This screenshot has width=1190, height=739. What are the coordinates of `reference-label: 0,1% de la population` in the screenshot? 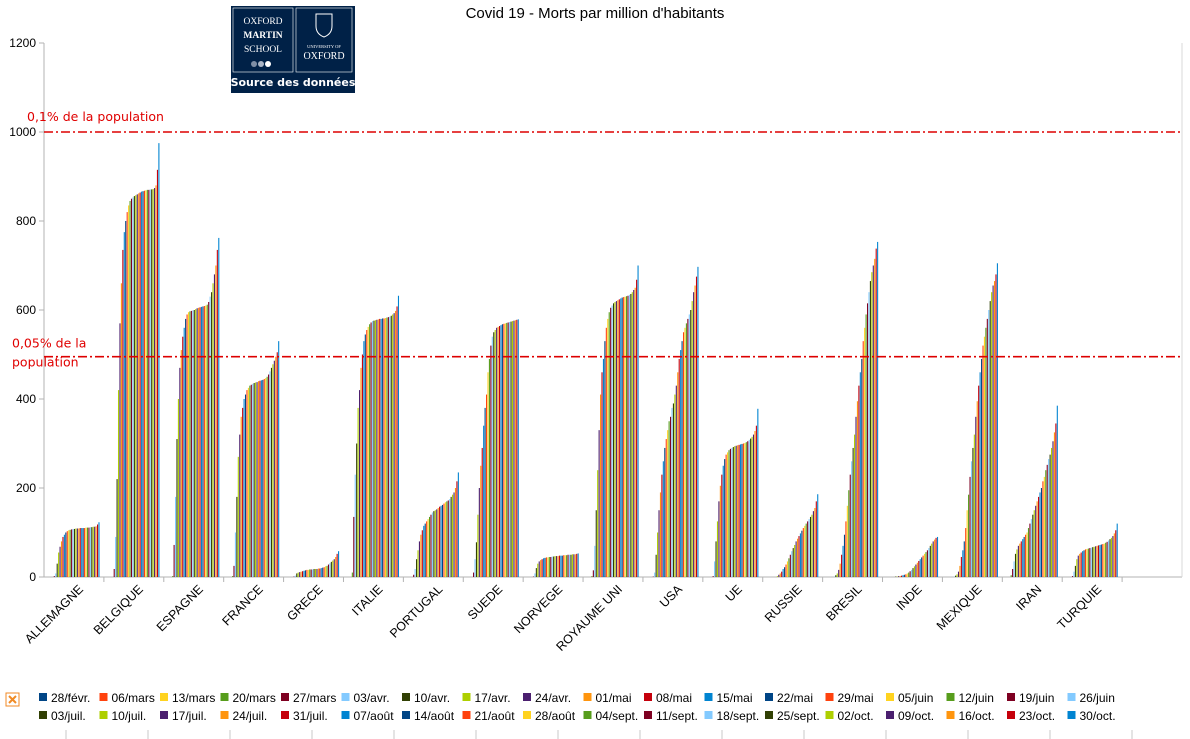 It's located at (95, 116).